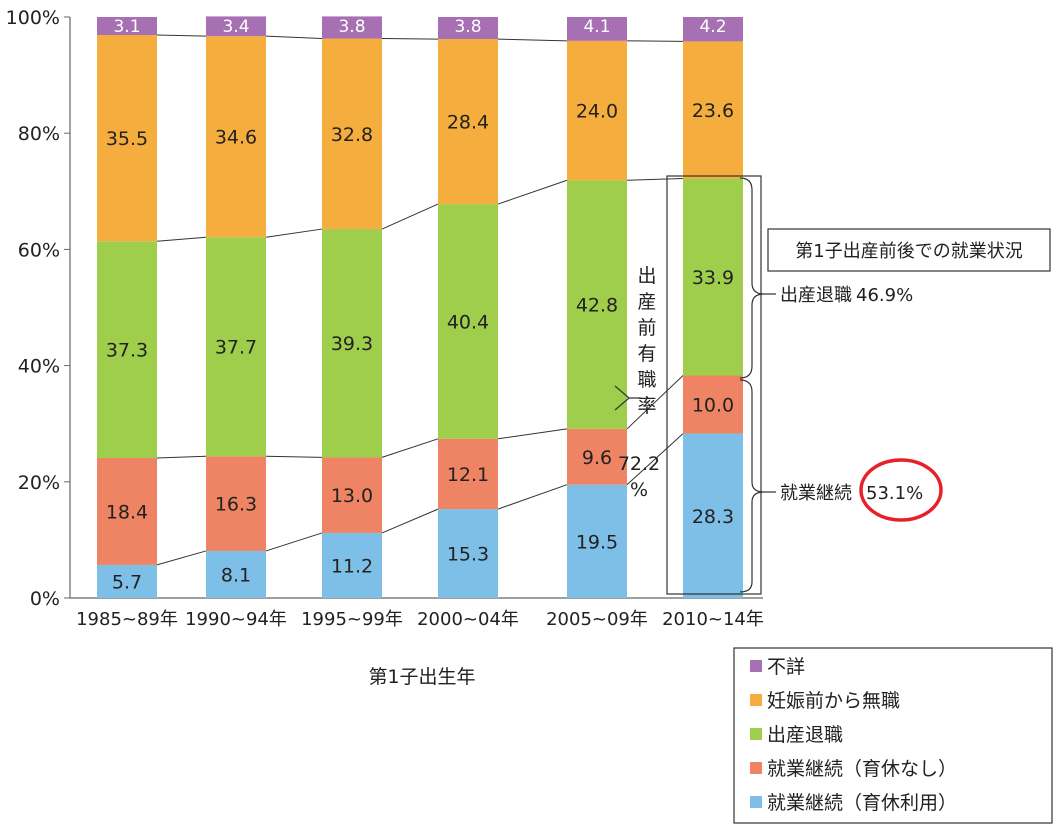  What do you see at coordinates (352, 619) in the screenshot?
I see `x-tick-label: 1995~99年` at bounding box center [352, 619].